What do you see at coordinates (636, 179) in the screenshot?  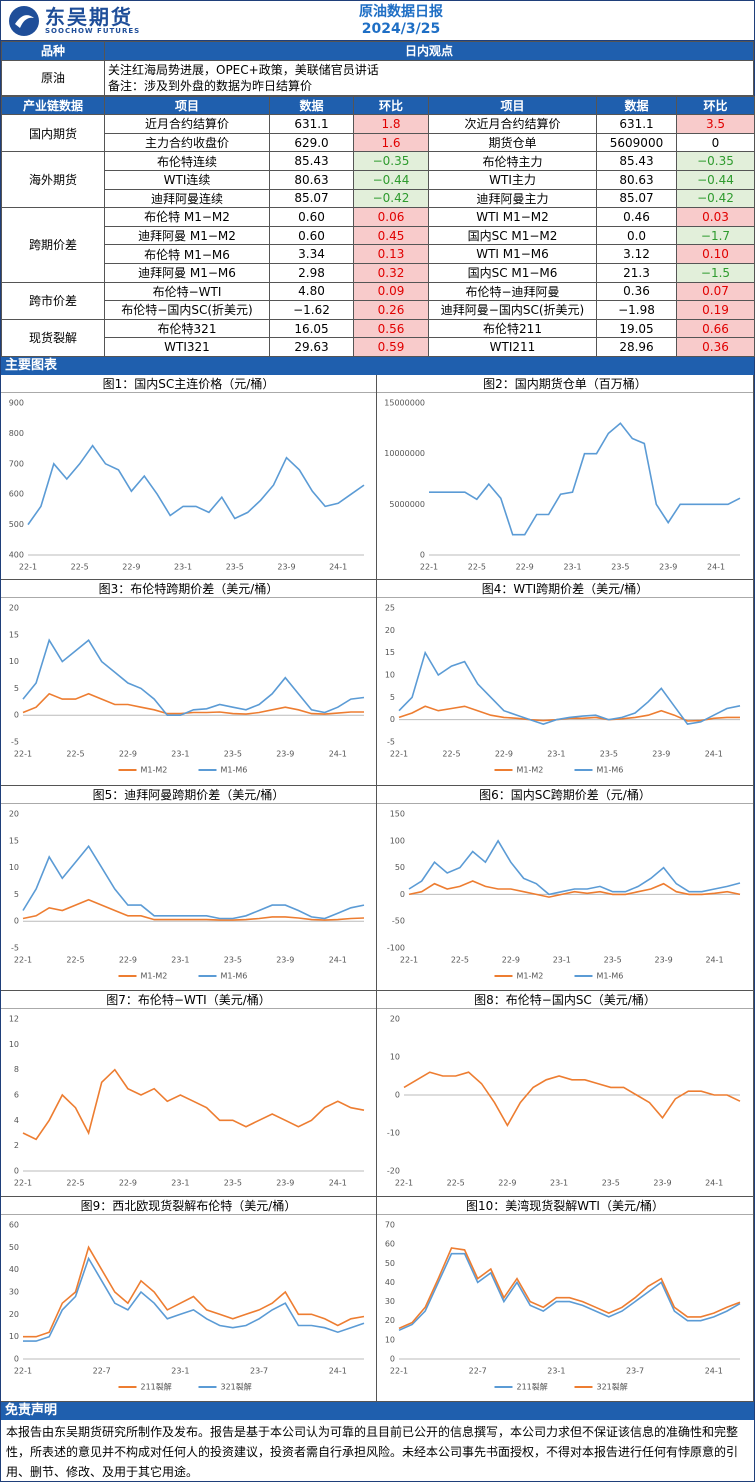 I see `value: 80.63` at bounding box center [636, 179].